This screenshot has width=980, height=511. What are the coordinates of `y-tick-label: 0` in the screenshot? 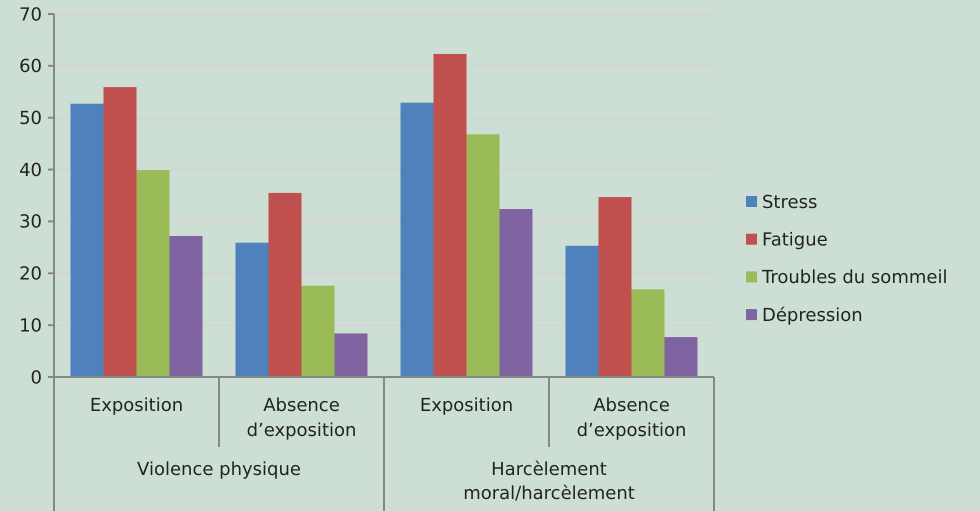 It's located at (36, 377).